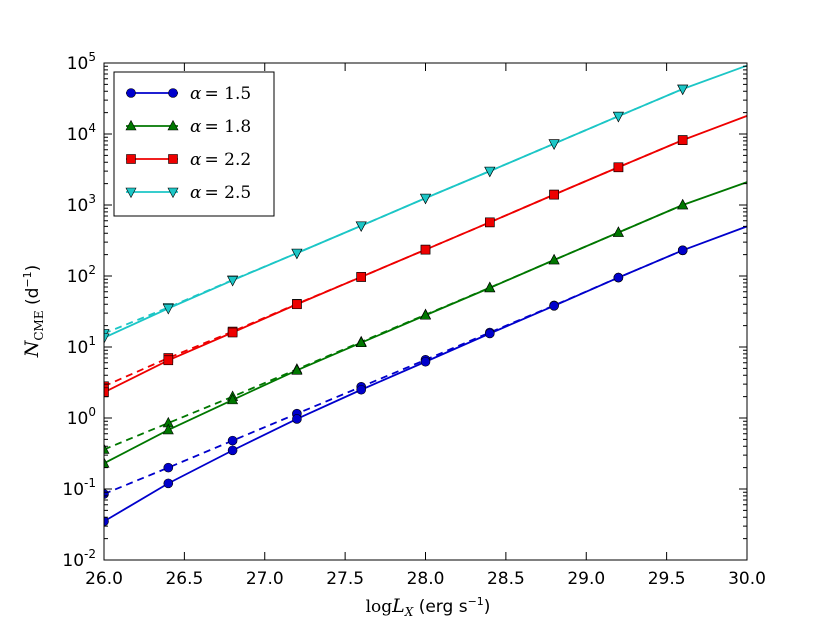 Image resolution: width=830 pixels, height=623 pixels. I want to click on y-tick-label: 10⁻², so click(79, 559).